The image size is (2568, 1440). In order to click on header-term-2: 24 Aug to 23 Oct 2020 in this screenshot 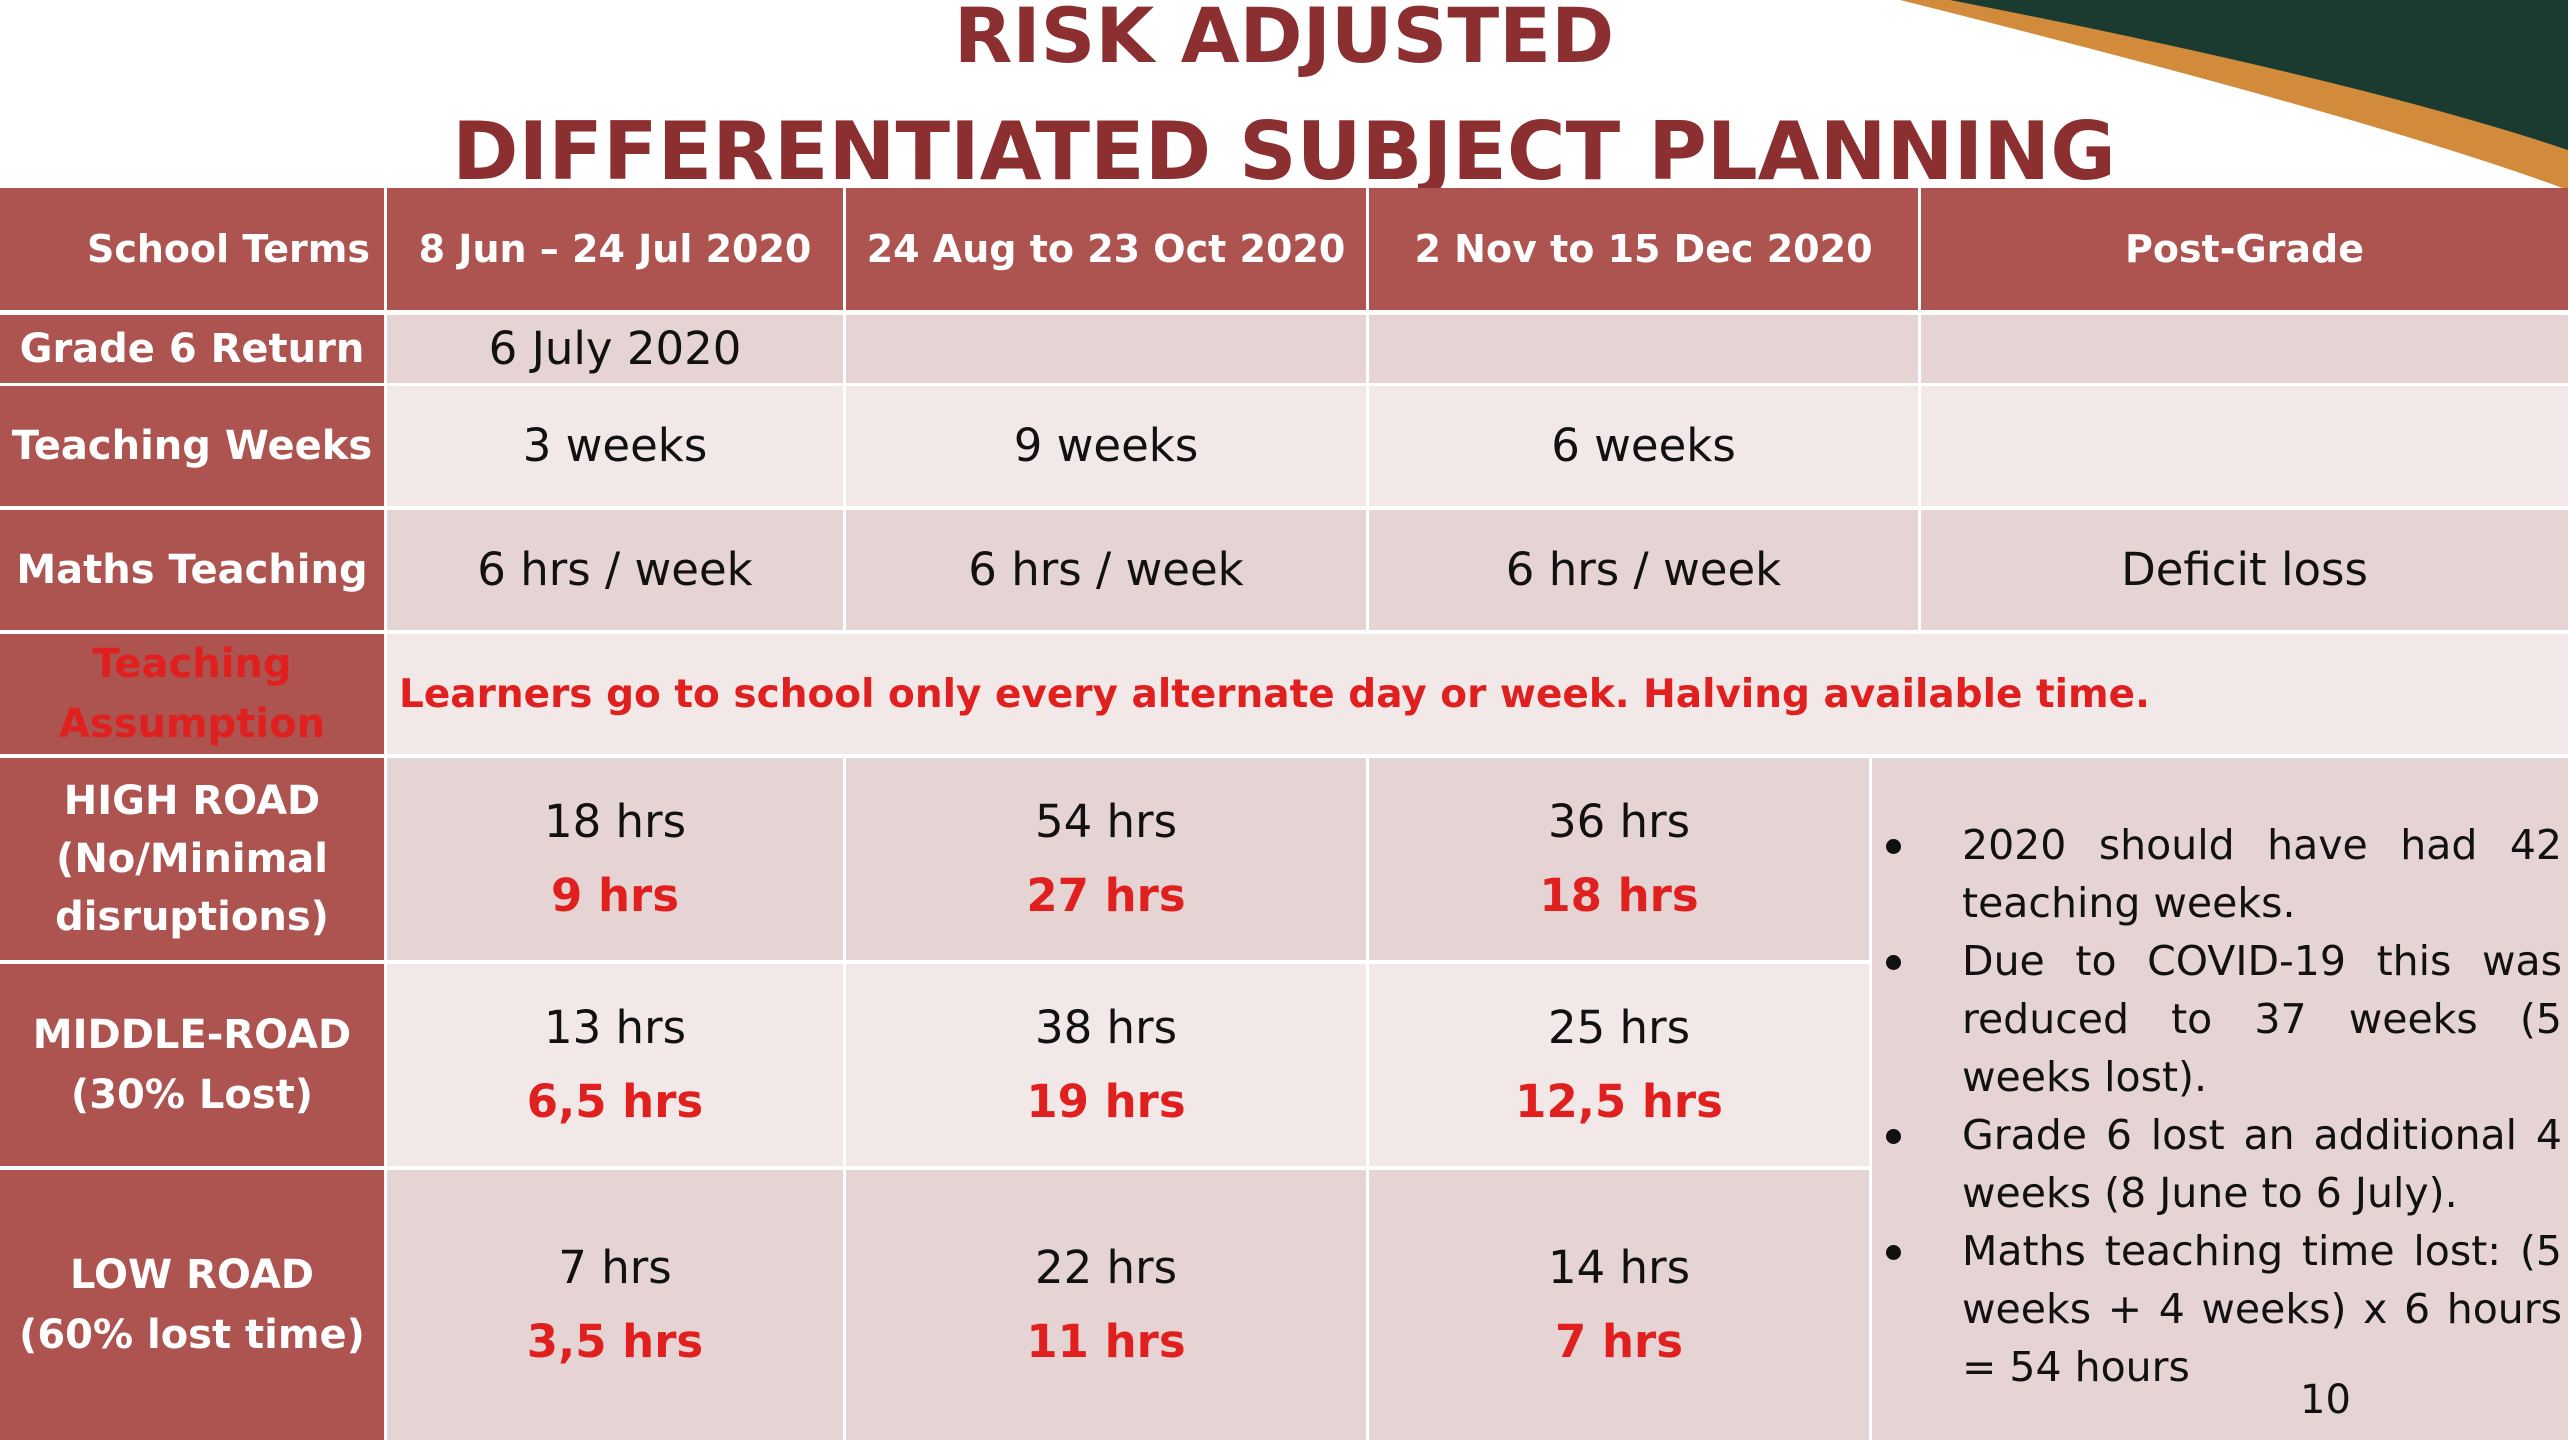, I will do `click(1106, 249)`.